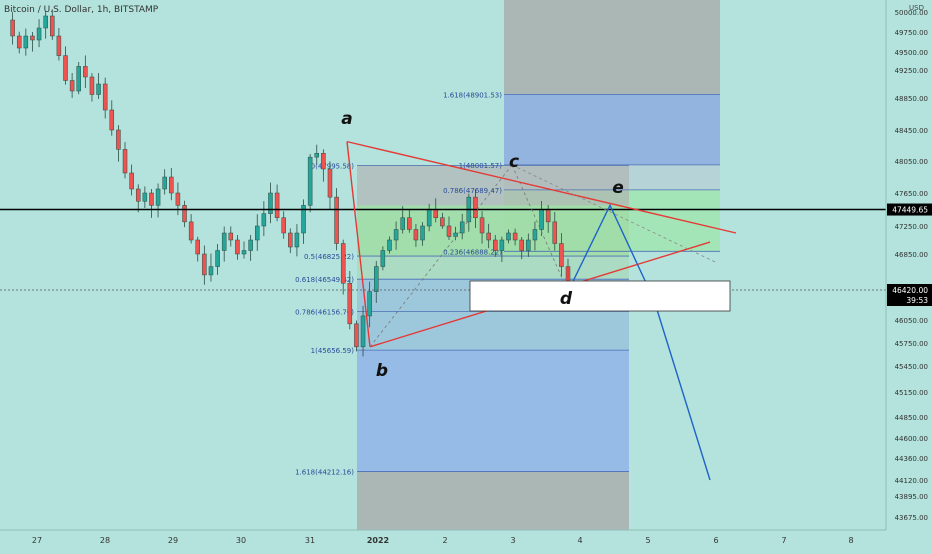 Image resolution: width=932 pixels, height=554 pixels. What do you see at coordinates (647, 540) in the screenshot?
I see `time-tick-label: 5` at bounding box center [647, 540].